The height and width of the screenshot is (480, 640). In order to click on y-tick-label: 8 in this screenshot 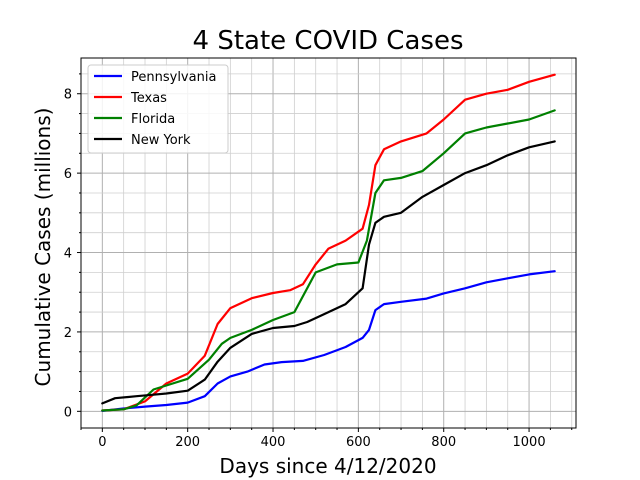, I will do `click(68, 95)`.